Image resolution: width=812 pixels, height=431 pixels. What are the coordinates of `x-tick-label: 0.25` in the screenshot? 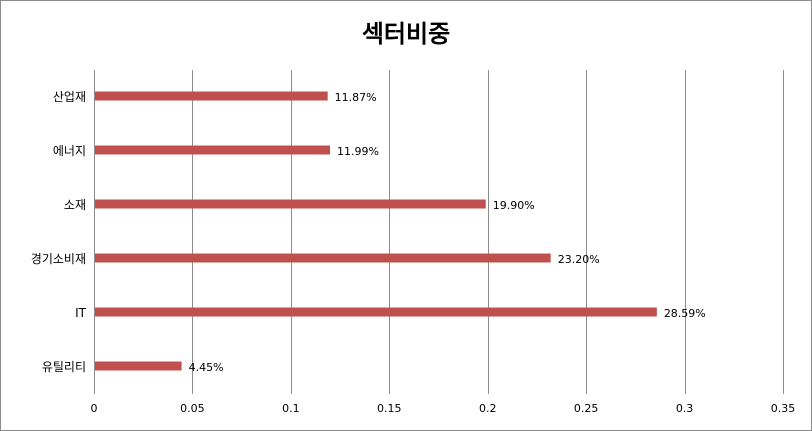 It's located at (586, 408).